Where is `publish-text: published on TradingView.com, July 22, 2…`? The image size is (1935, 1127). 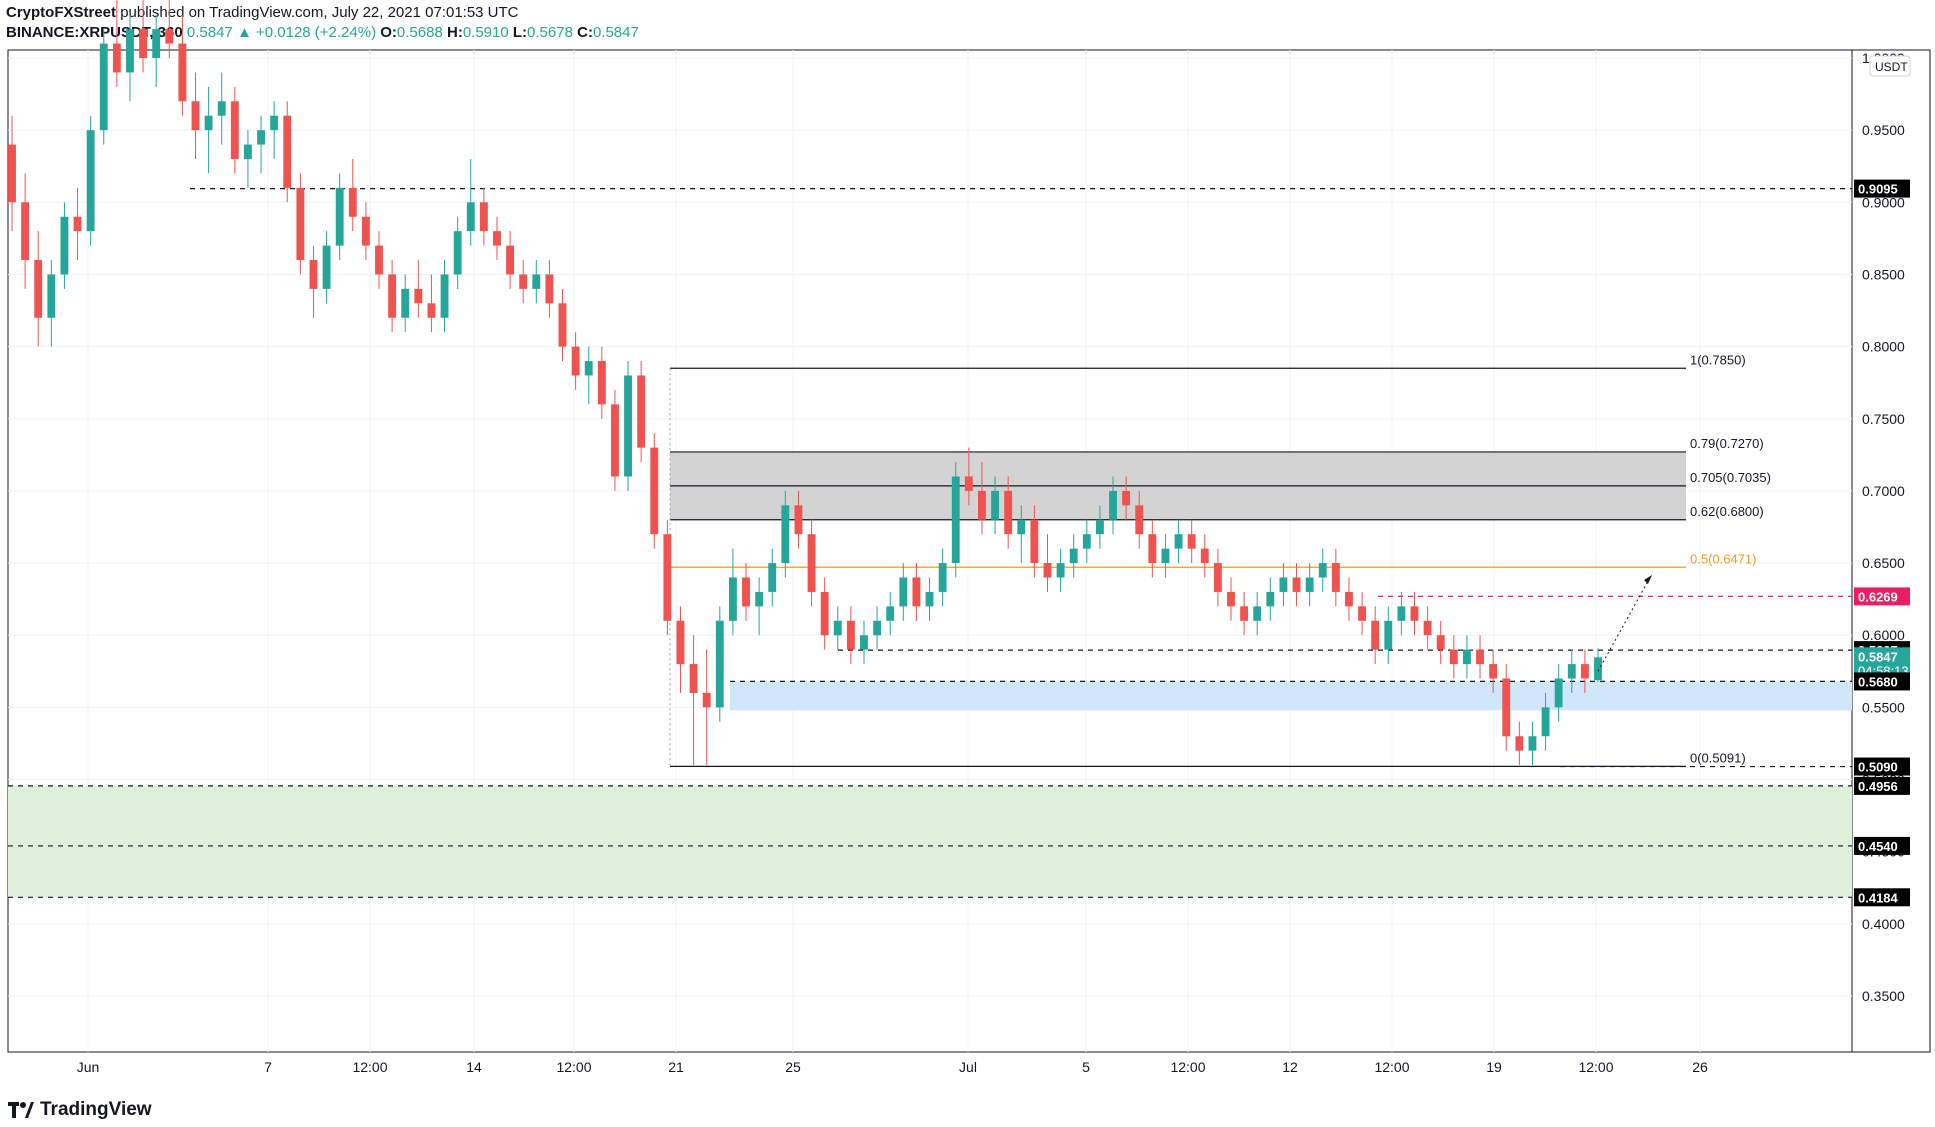
publish-text: published on TradingView.com, July 22, 2… is located at coordinates (319, 12).